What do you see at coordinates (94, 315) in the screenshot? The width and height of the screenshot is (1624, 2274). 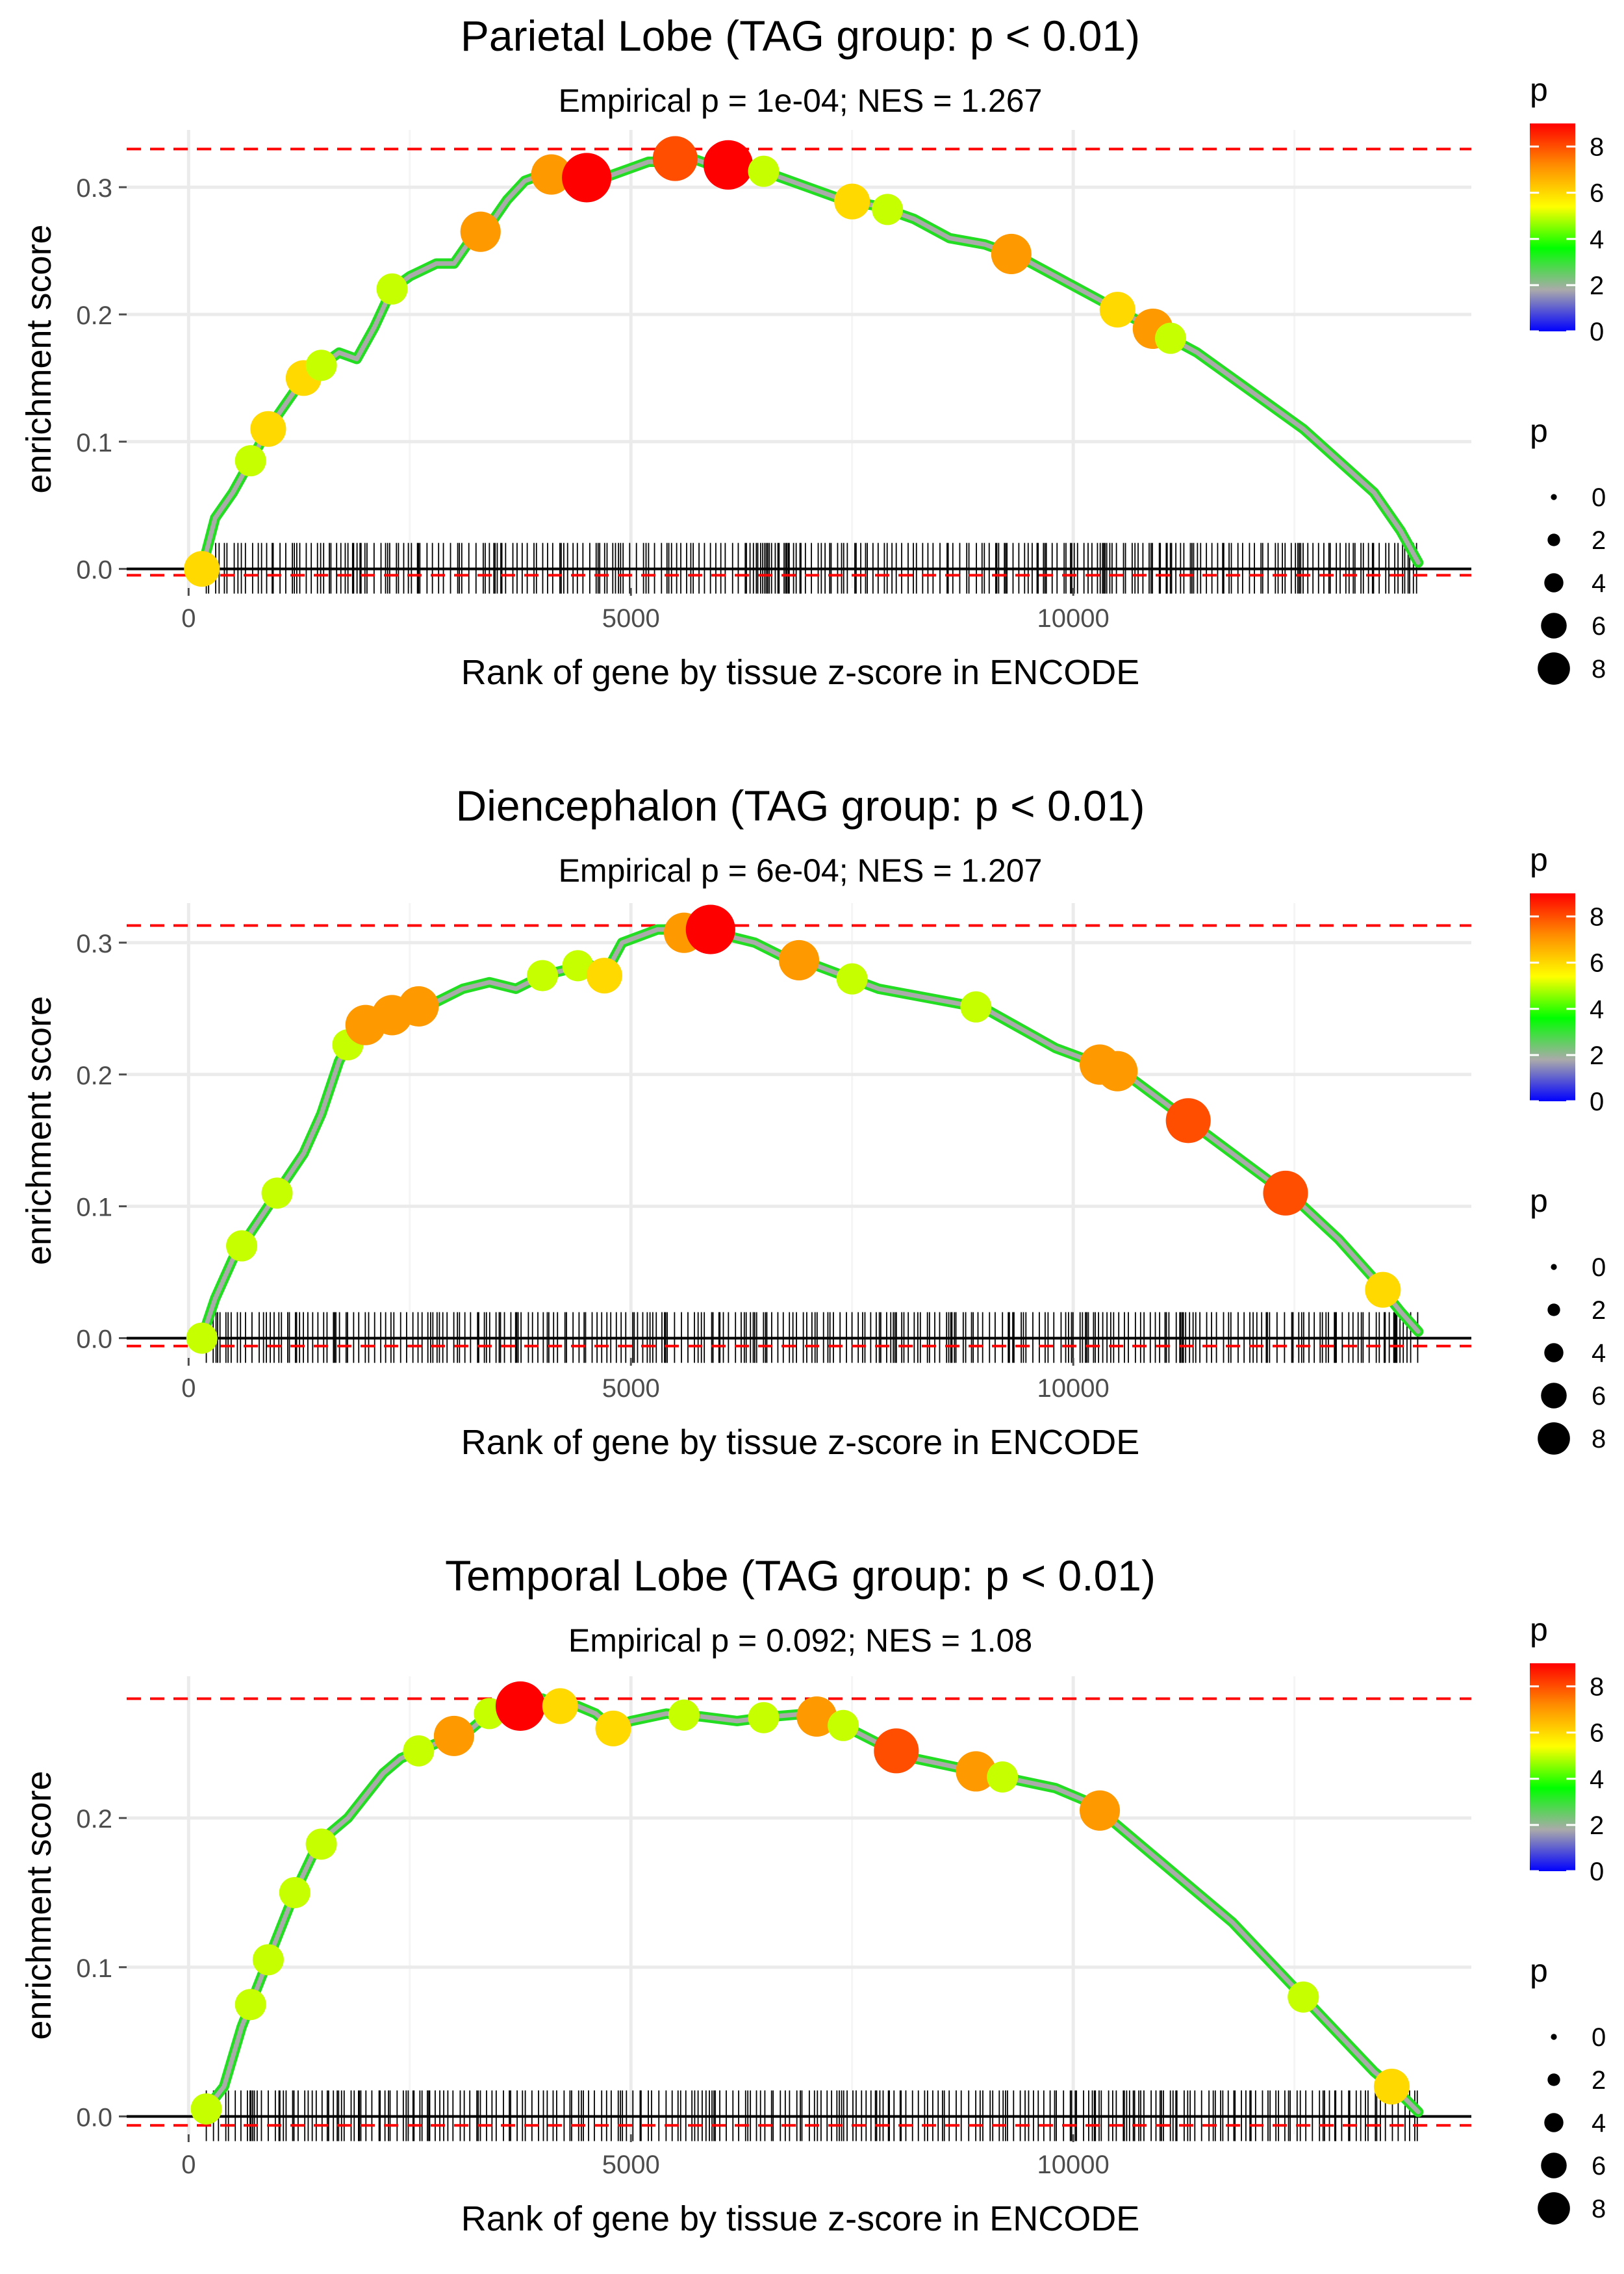 I see `y-tick-label: 0.2` at bounding box center [94, 315].